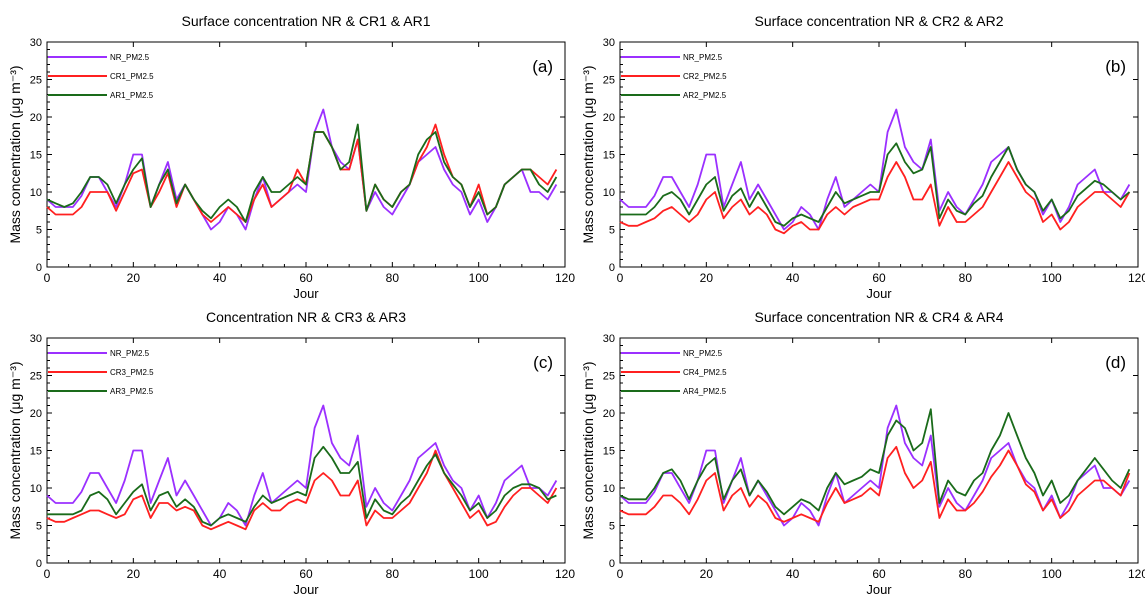  Describe the element at coordinates (132, 76) in the screenshot. I see `legend-label: CR1_PM2.5` at that location.